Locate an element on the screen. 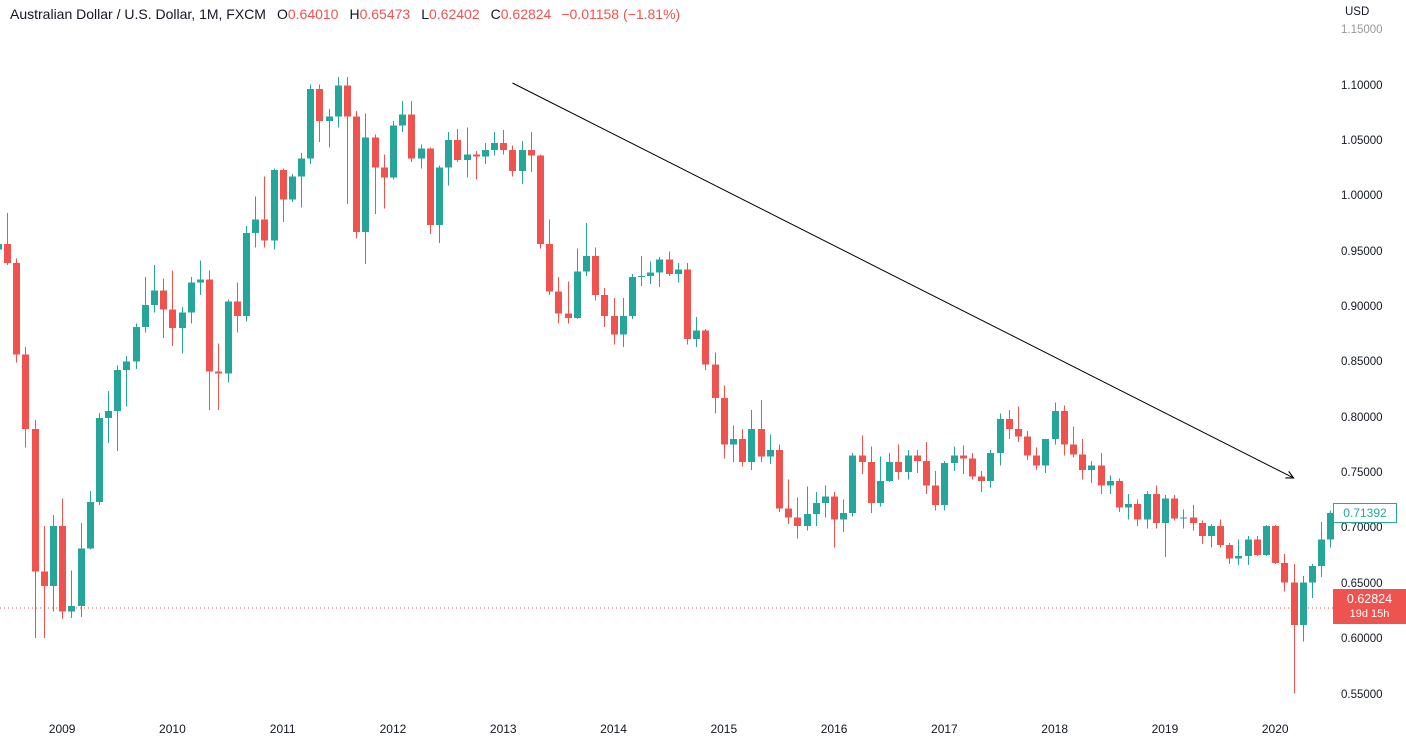  price-tick-label: 0.55000 is located at coordinates (1362, 694).